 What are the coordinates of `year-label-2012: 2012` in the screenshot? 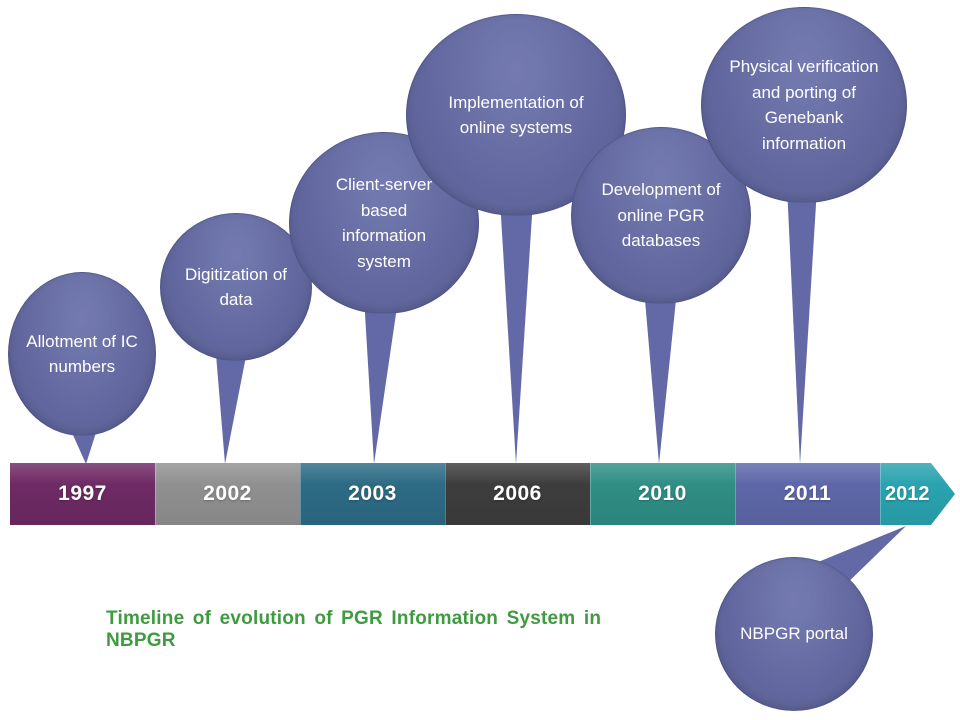 It's located at (907, 493).